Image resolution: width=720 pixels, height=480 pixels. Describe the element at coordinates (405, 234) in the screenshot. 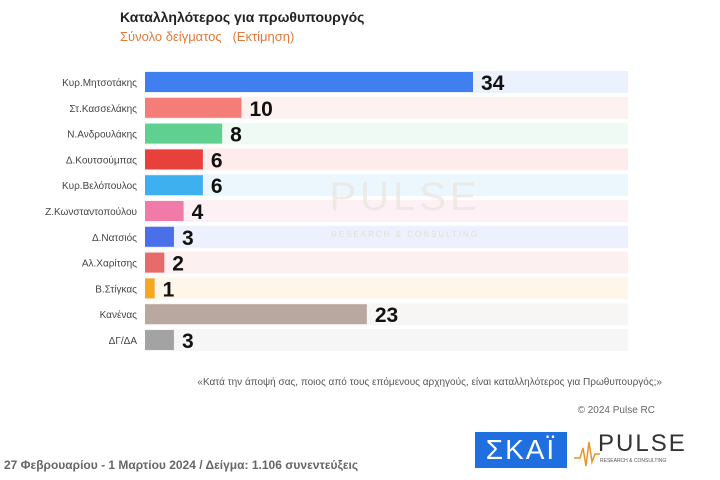

I see `watermark-tagline: RESEARCH & CONSULTING` at that location.